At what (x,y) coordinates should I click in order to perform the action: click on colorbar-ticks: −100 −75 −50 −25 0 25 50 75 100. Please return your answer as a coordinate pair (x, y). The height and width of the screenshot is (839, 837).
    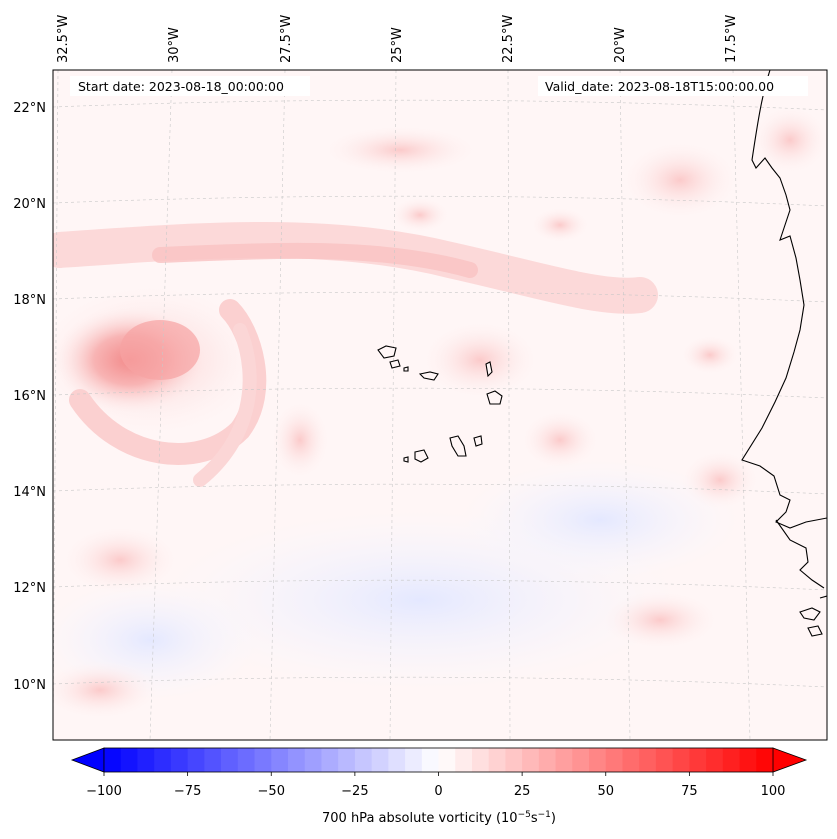
    Looking at the image, I should click on (435, 785).